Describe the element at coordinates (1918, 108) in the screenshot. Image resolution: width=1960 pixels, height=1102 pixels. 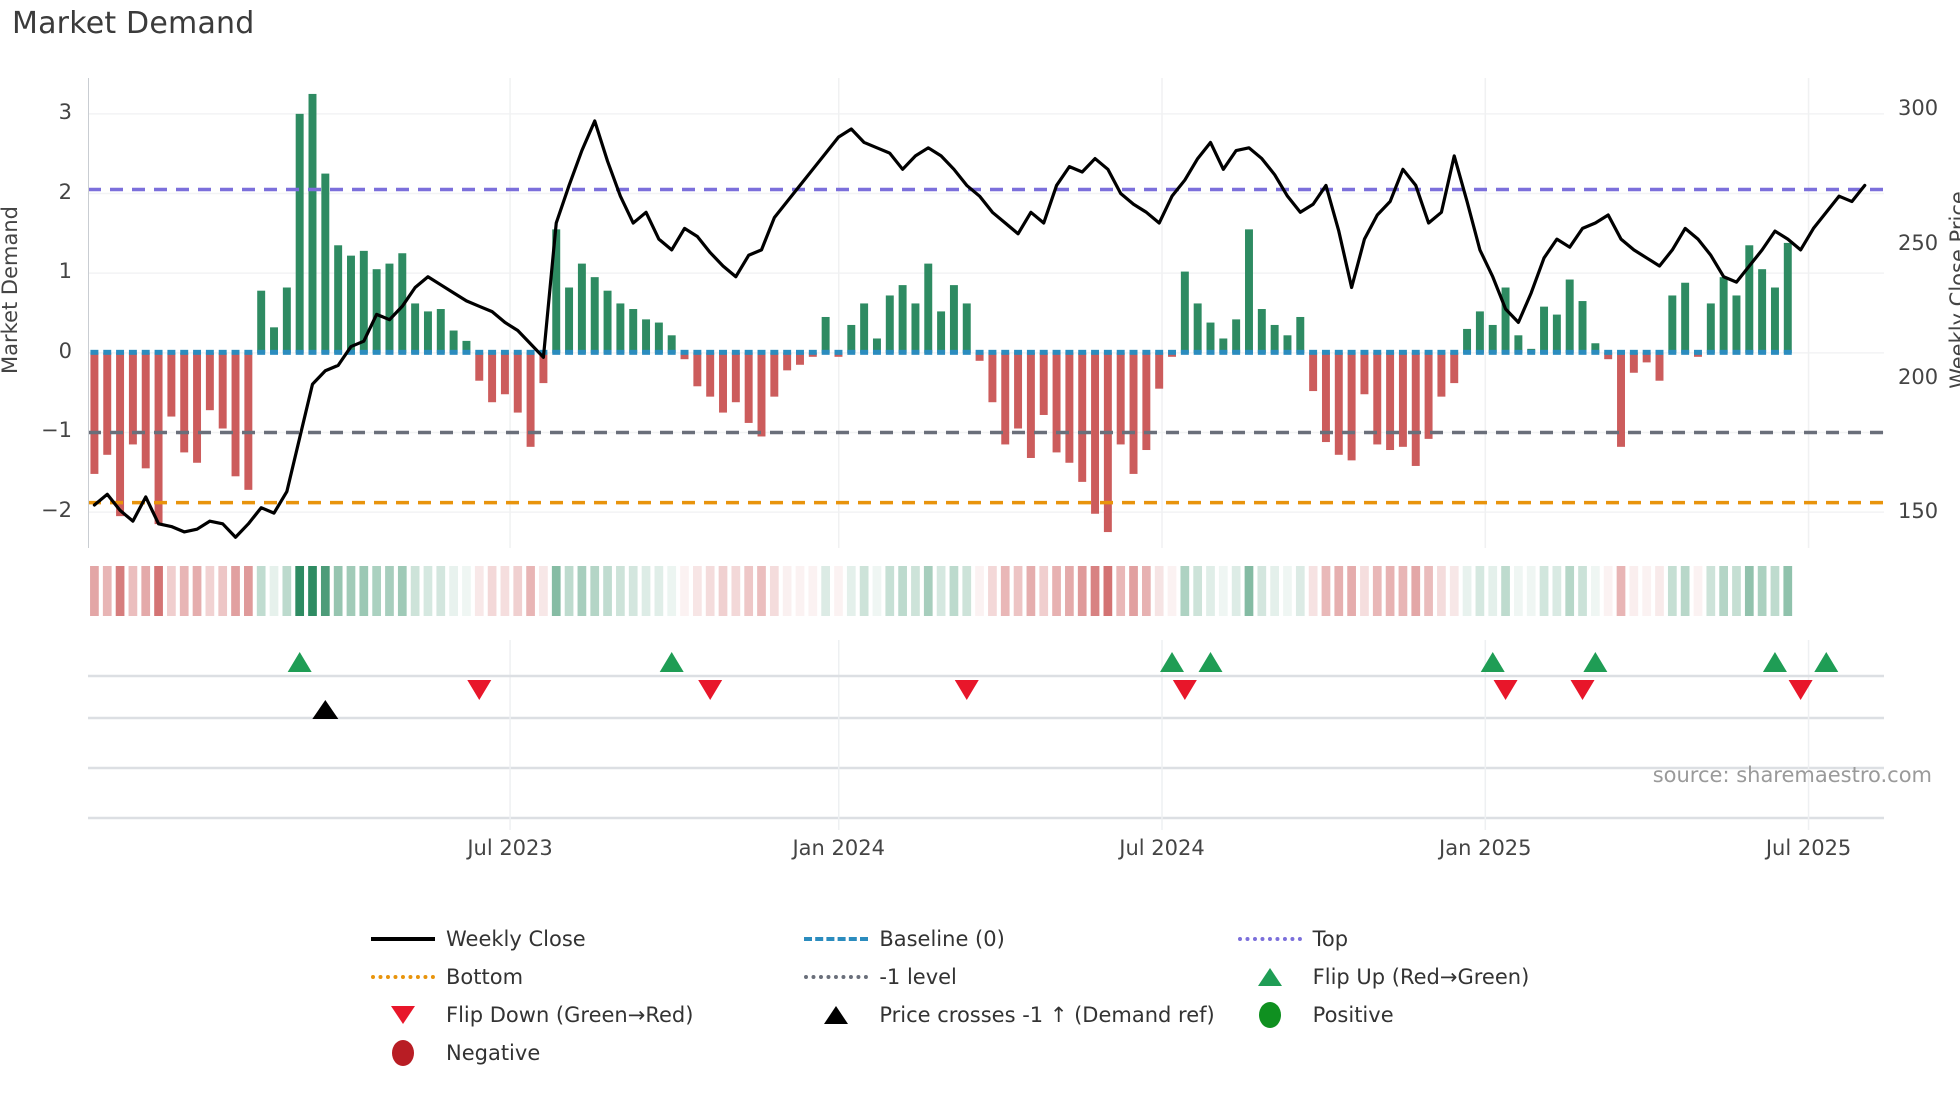
I see `y-tick-right: 300` at that location.